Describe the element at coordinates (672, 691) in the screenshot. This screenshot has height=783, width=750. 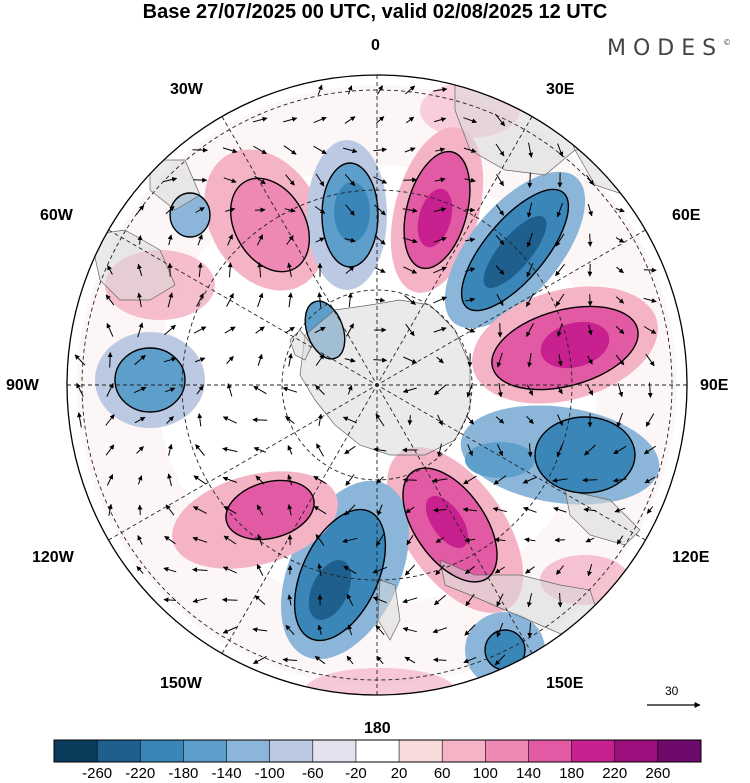
I see `reference-vector-label: 30` at that location.